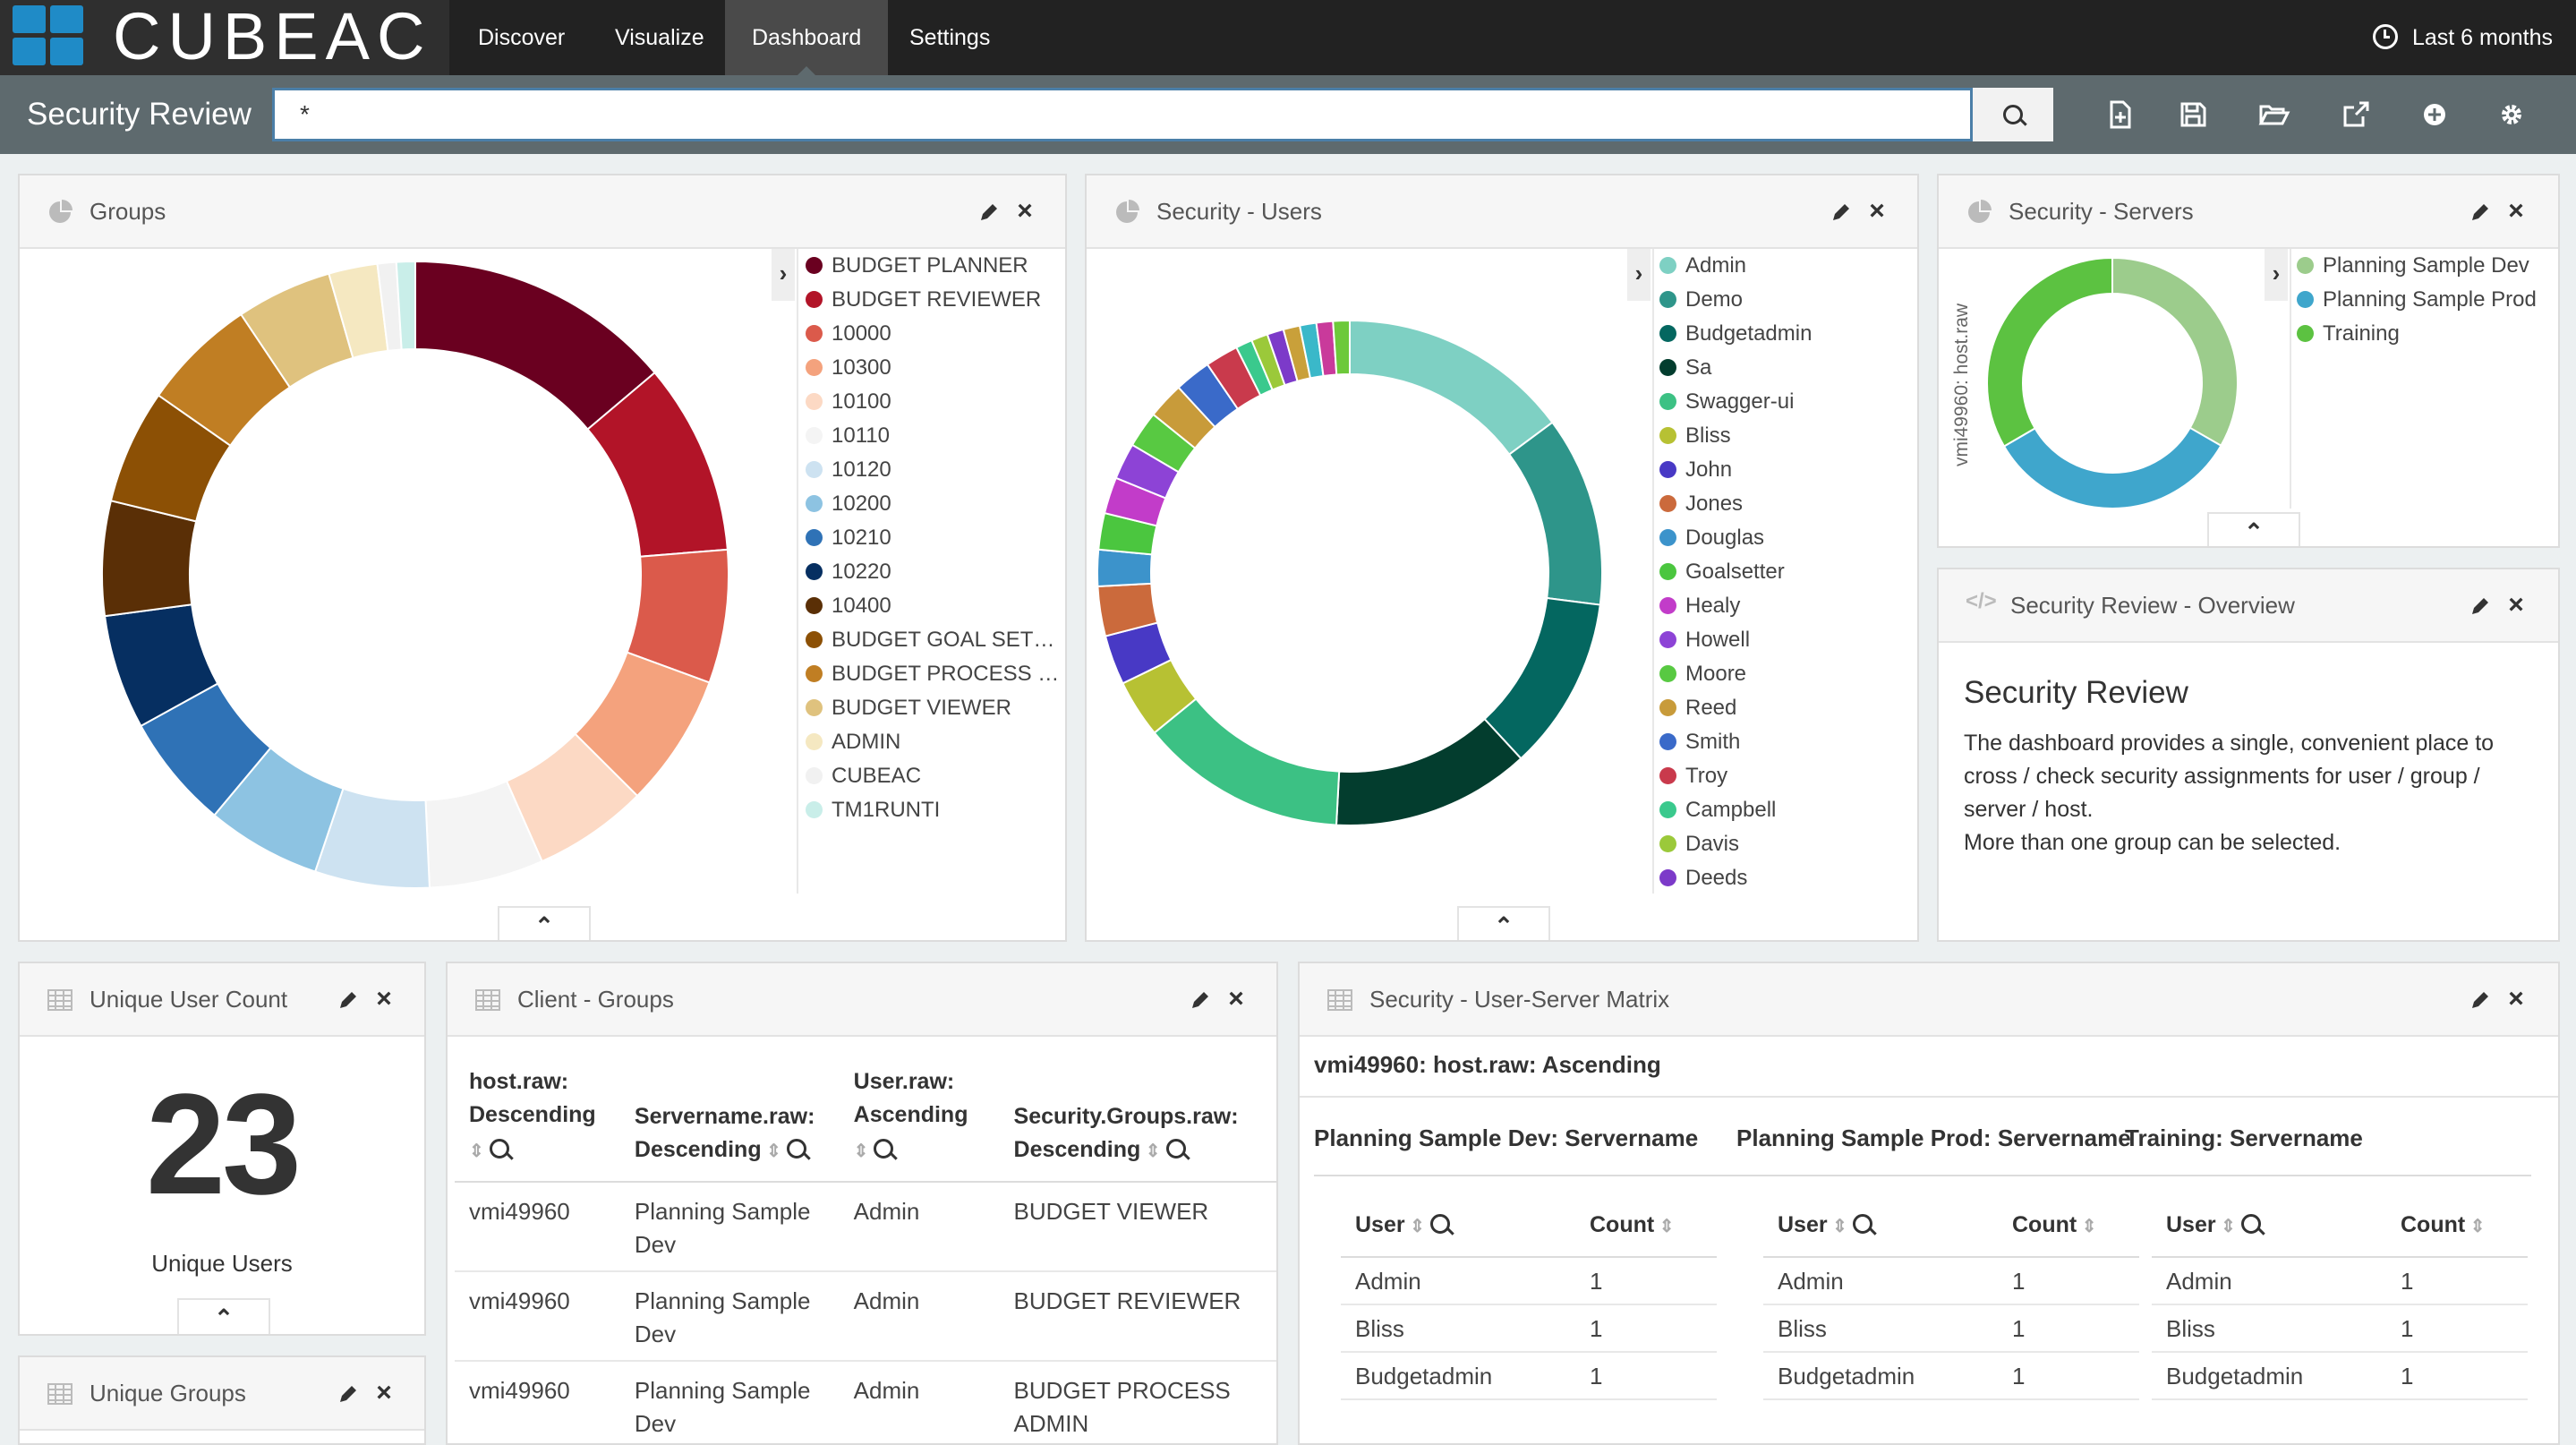 The image size is (2576, 1445). What do you see at coordinates (2426, 300) in the screenshot?
I see `legend-item: Planning Sample Prod` at bounding box center [2426, 300].